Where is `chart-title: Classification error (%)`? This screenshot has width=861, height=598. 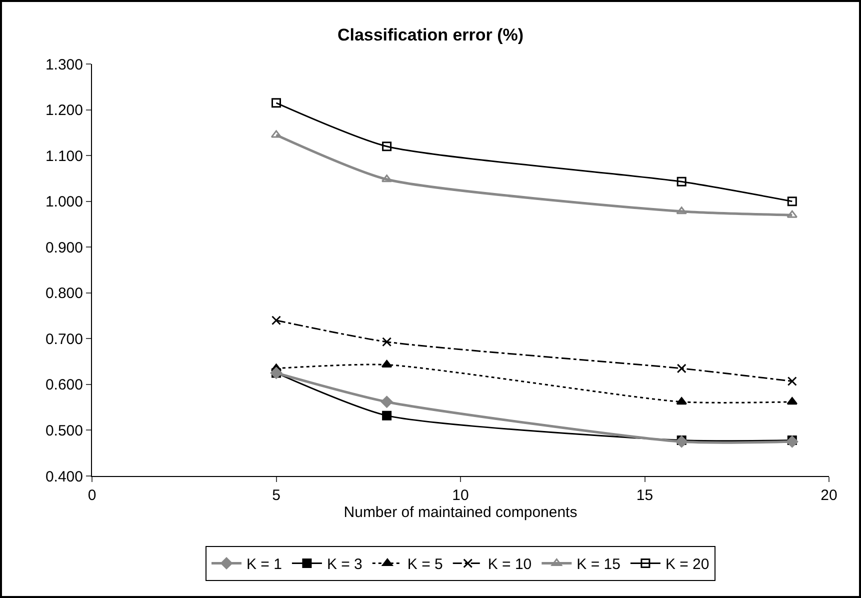 chart-title: Classification error (%) is located at coordinates (430, 35).